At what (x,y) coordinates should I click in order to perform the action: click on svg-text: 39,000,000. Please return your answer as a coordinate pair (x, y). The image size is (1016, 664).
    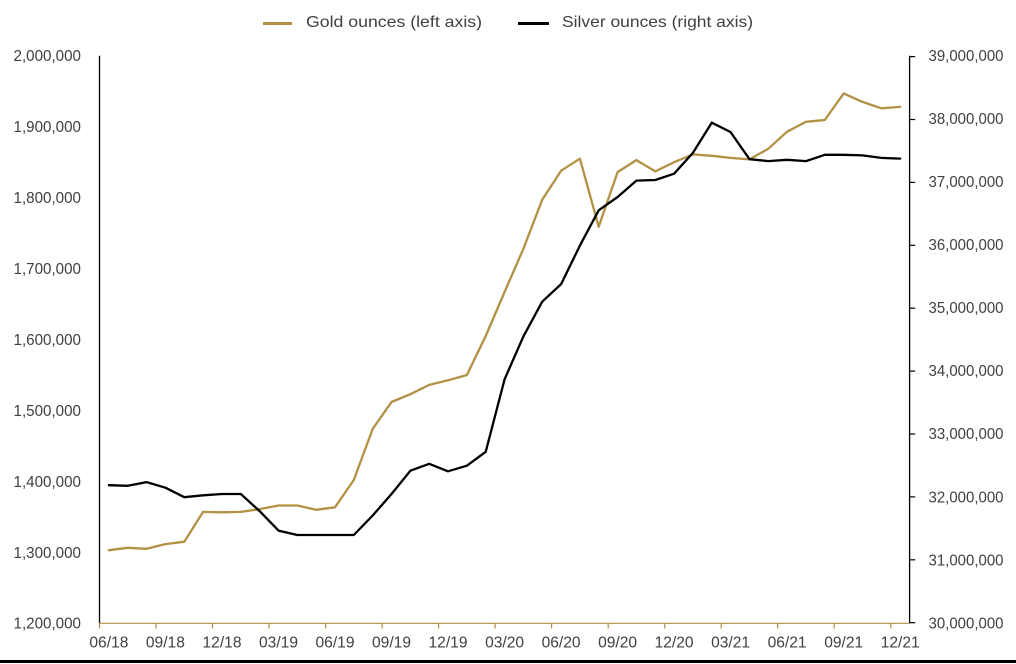
    Looking at the image, I should click on (966, 56).